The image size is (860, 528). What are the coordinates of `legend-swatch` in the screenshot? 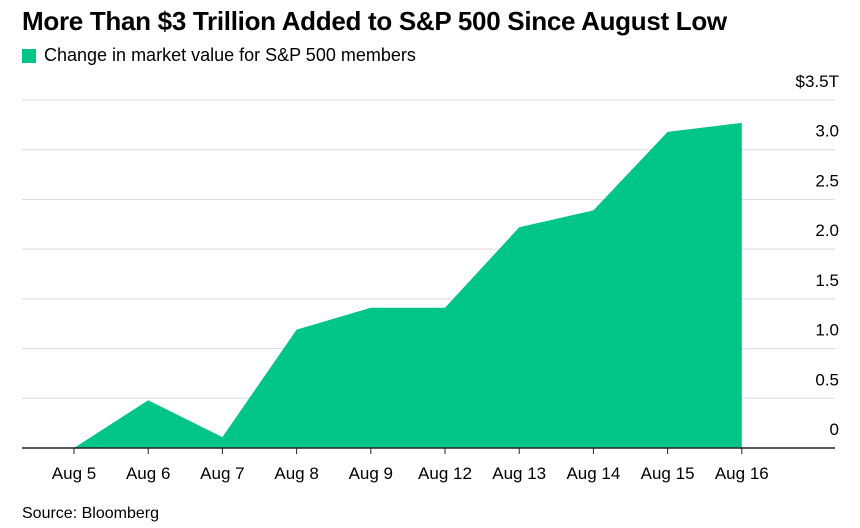 It's located at (29, 55).